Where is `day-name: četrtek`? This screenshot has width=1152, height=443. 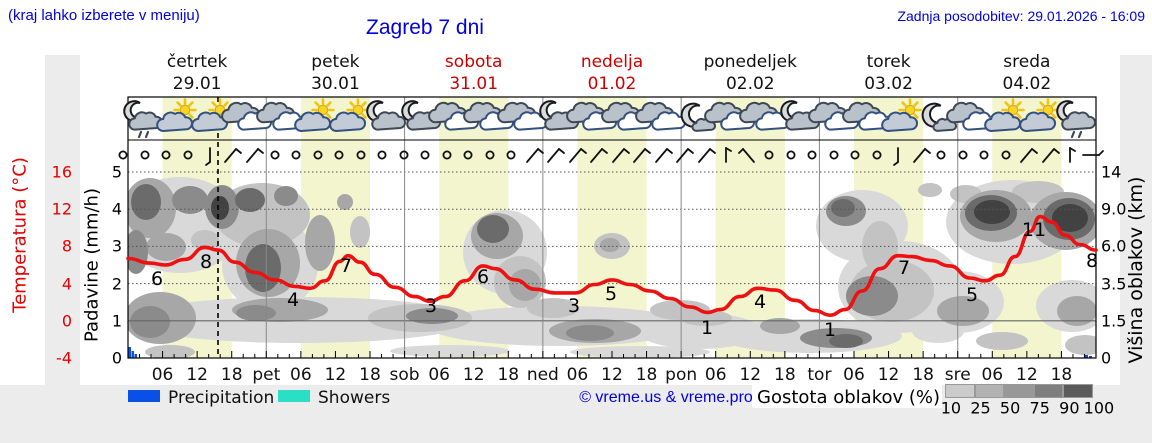
day-name: četrtek is located at coordinates (197, 62).